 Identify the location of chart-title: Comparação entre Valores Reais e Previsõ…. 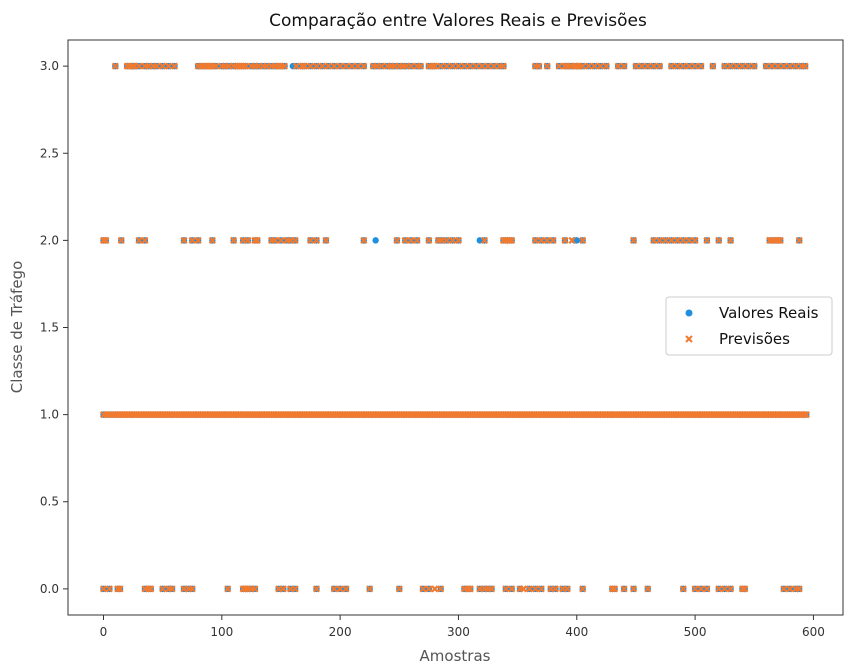
(458, 21).